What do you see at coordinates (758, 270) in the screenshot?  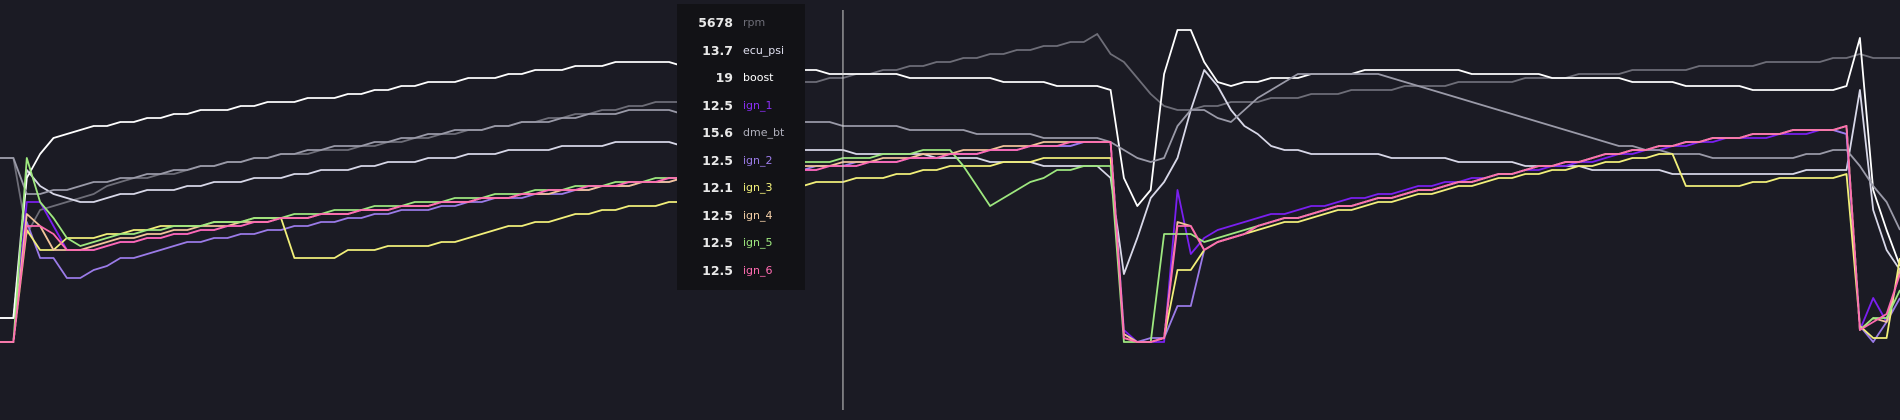 I see `tooltip-series-name: ign_6` at bounding box center [758, 270].